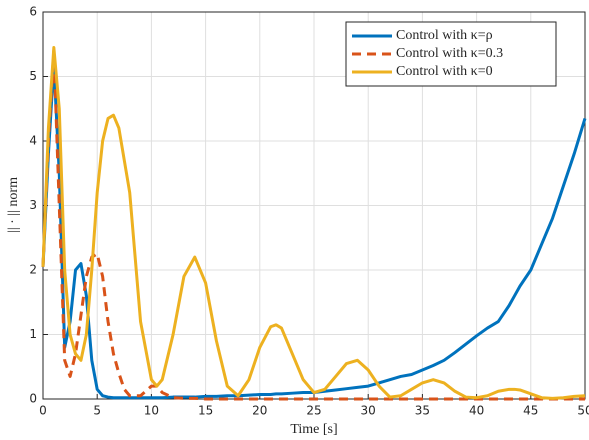  I want to click on legend-label: Control with κ=0.3, so click(449, 53).